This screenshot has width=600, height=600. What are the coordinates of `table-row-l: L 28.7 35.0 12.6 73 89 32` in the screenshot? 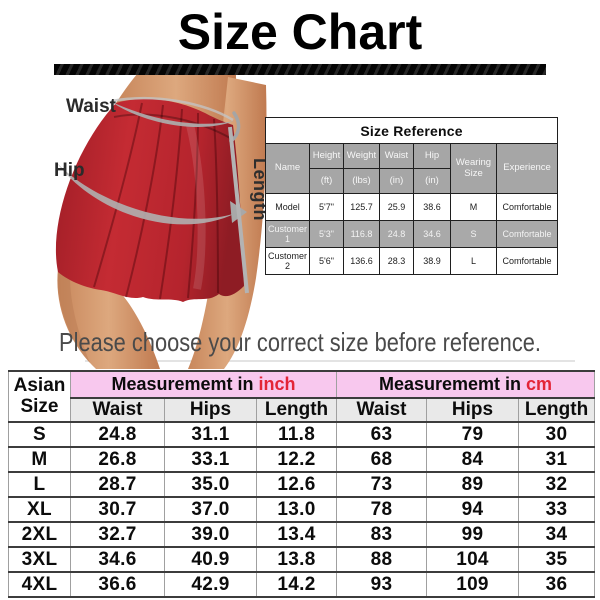 It's located at (302, 484).